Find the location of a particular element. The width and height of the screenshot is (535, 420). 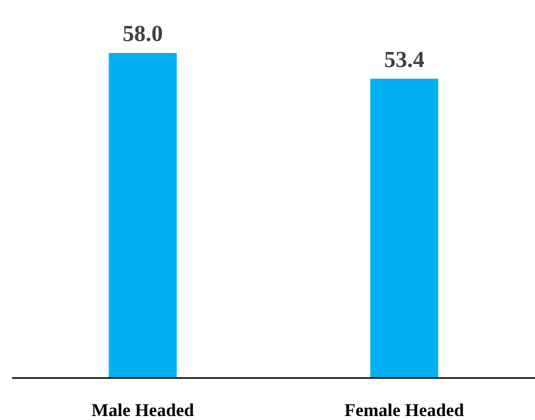

x-tick-label: Male Headed is located at coordinates (143, 410).